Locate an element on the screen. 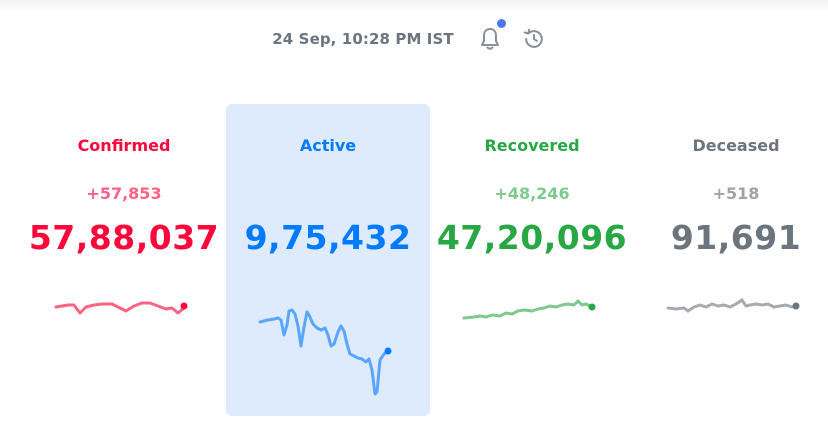 This screenshot has height=425, width=828. confirmed-label: Confirmed is located at coordinates (124, 145).